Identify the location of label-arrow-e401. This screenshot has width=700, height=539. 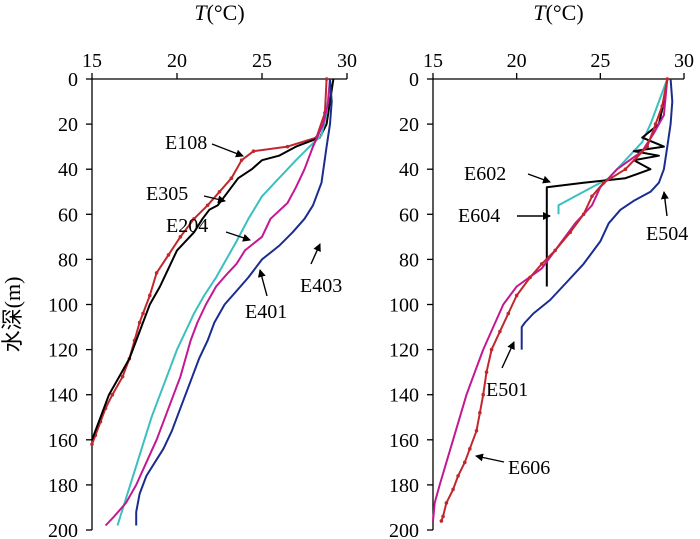
(262, 283).